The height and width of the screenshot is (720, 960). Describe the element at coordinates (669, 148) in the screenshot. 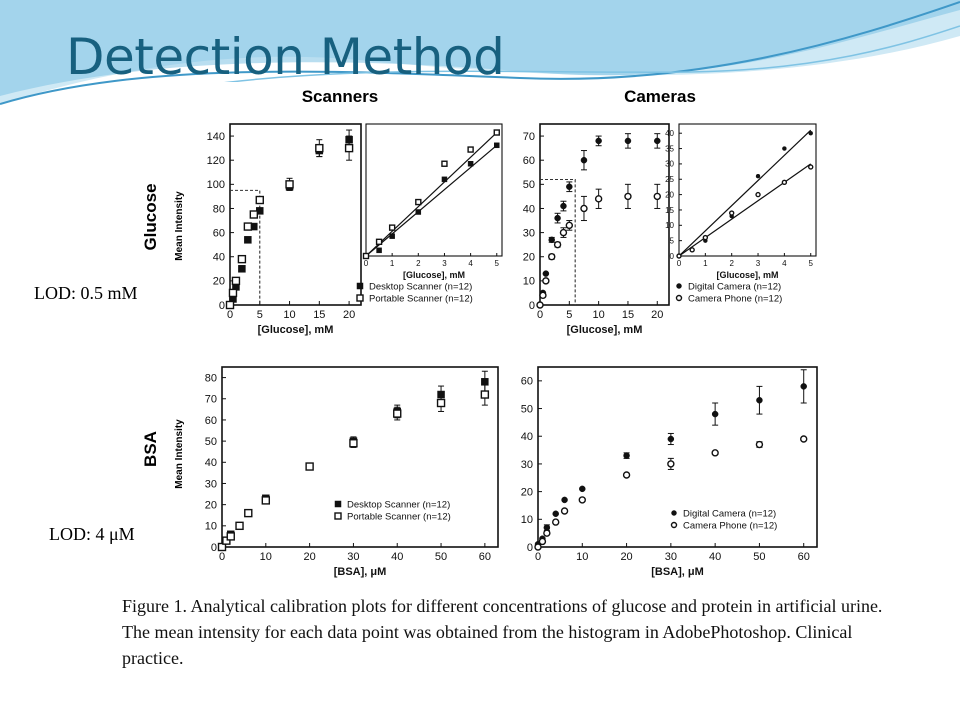

I see `glucose-cameras-inset-y-tick-label: 35` at that location.